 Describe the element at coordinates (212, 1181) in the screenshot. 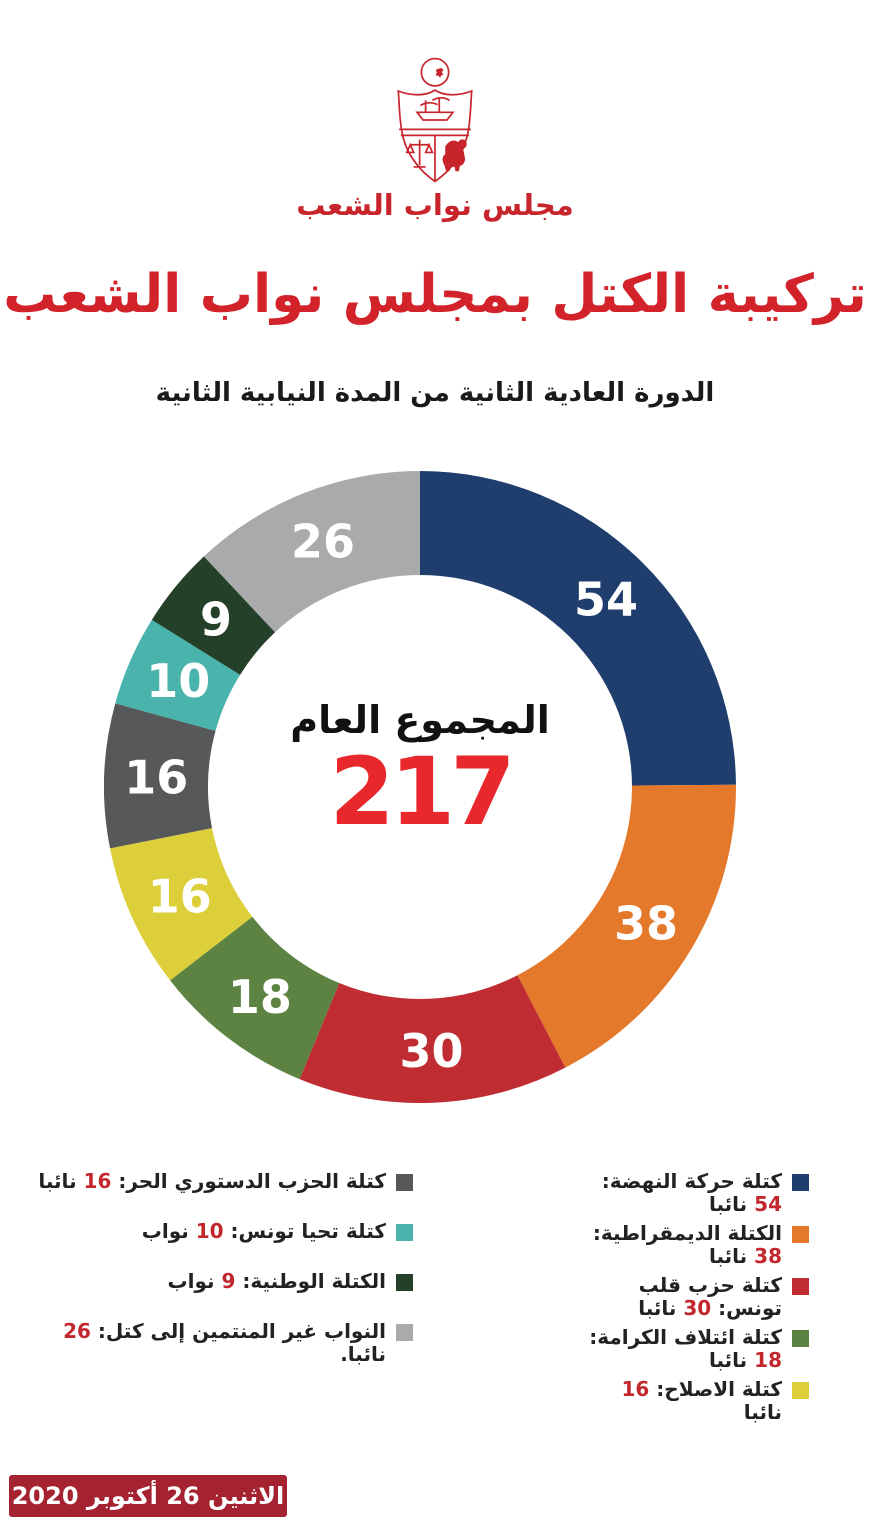

I see `legend-label-5: كتلة الحزب الدستوري الحر: 16 نائبا` at that location.